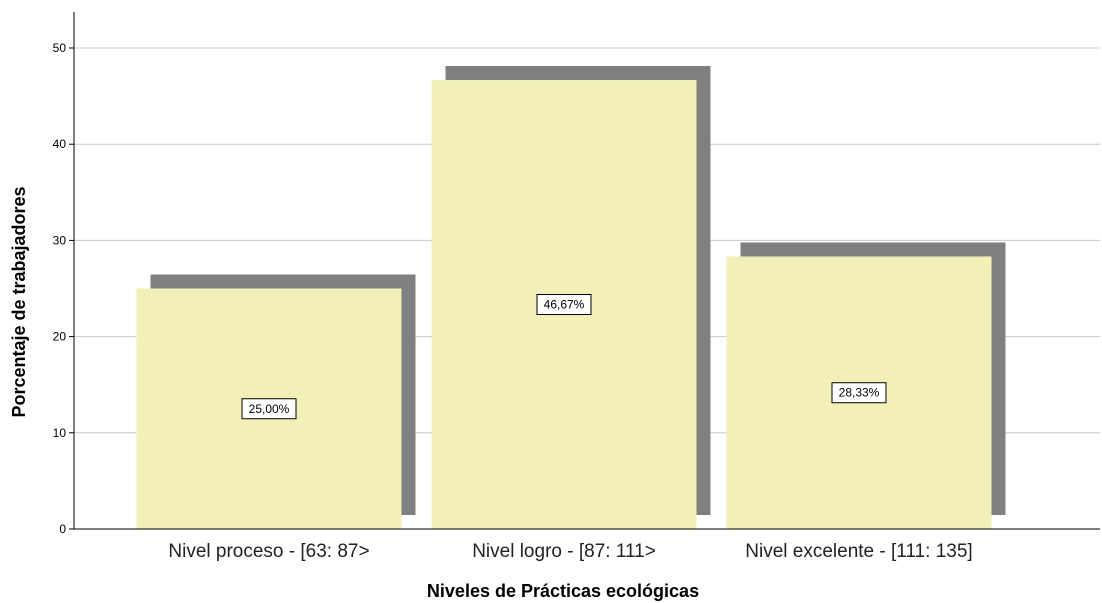 Image resolution: width=1102 pixels, height=603 pixels. I want to click on x-category-label: Nivel logro - [87: 111>, so click(564, 551).